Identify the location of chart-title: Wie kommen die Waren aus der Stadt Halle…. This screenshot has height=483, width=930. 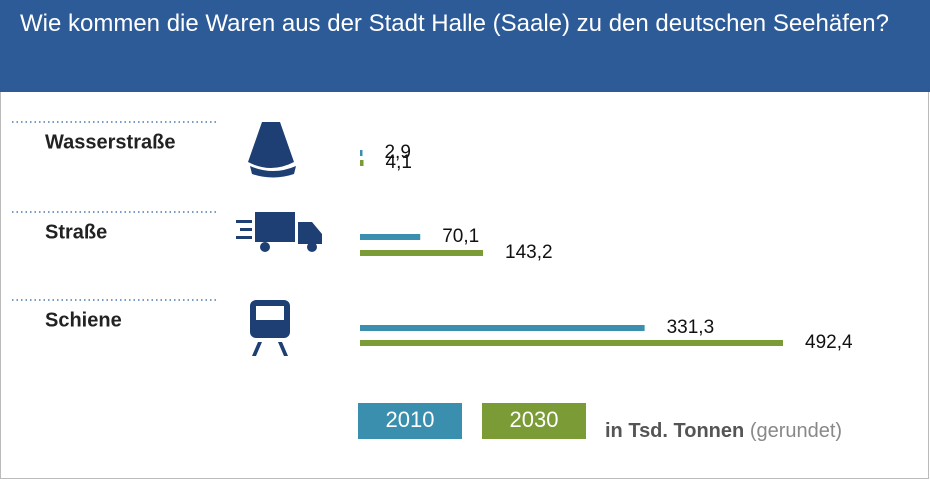
(454, 23).